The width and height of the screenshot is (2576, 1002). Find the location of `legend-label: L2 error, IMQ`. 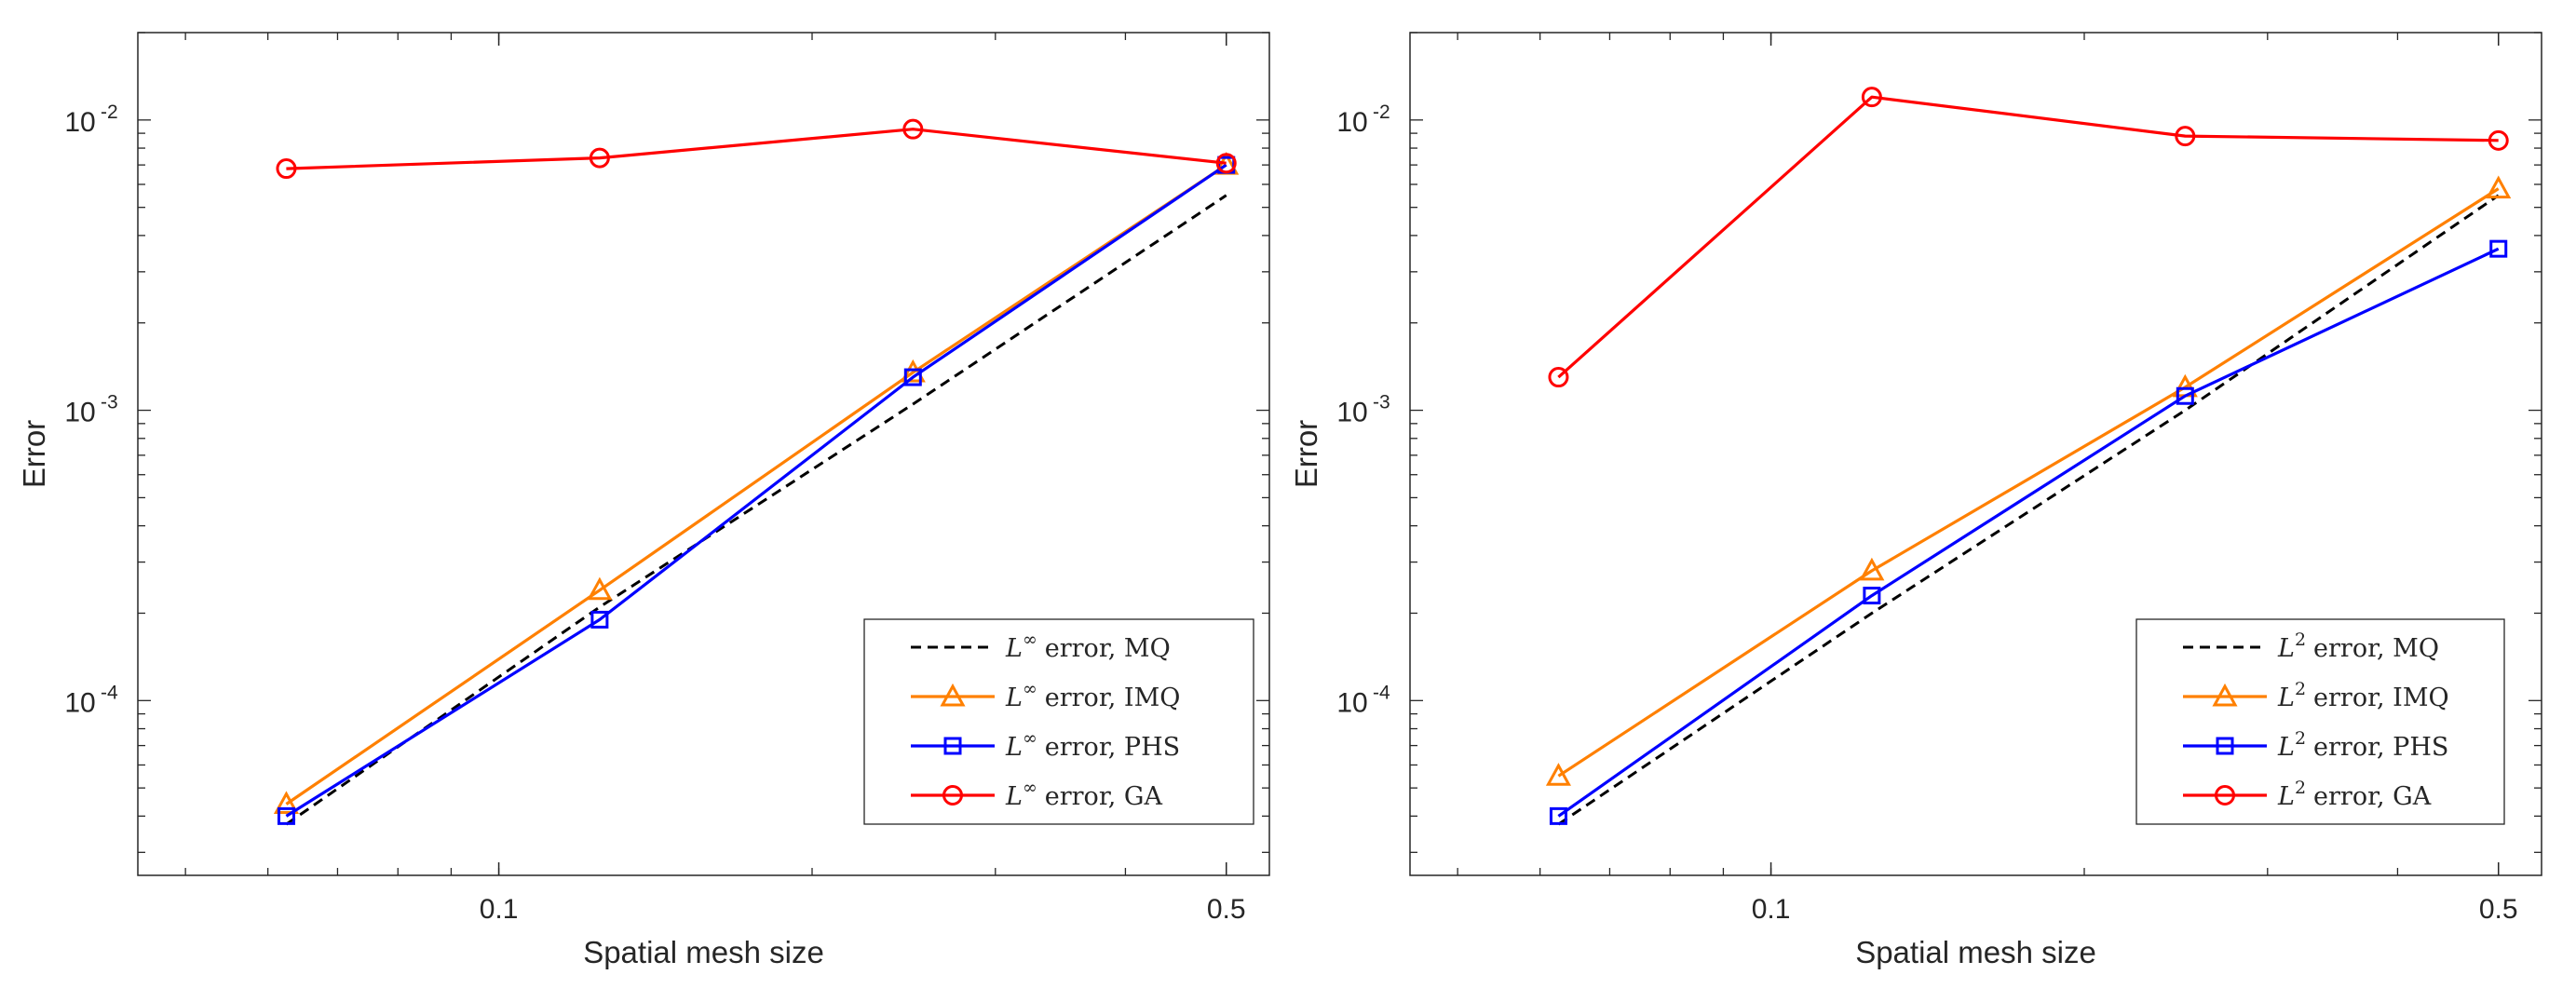

legend-label: L2 error, IMQ is located at coordinates (2363, 695).